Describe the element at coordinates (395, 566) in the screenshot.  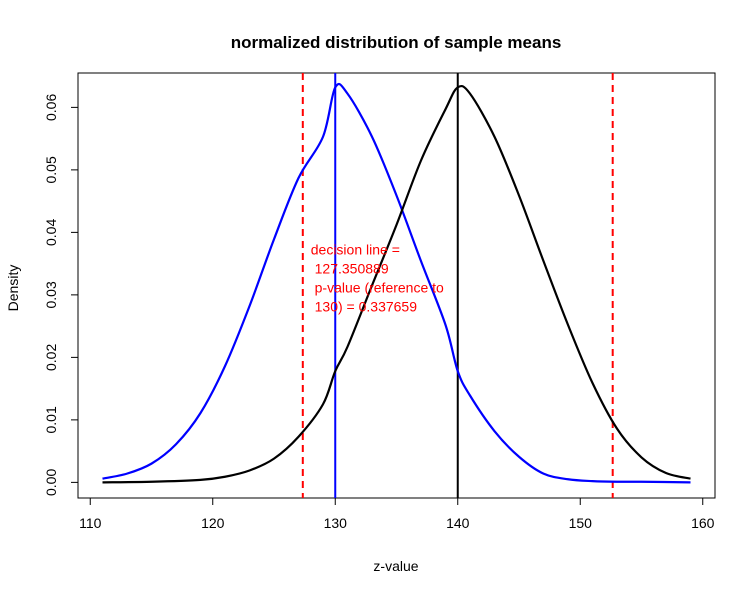
I see `x-axis-label: z-value` at that location.